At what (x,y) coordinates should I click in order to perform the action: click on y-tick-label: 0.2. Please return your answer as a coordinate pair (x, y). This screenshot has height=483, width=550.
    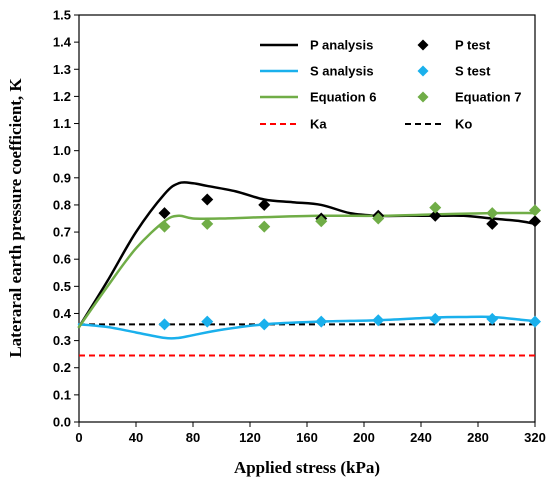
    Looking at the image, I should click on (62, 367).